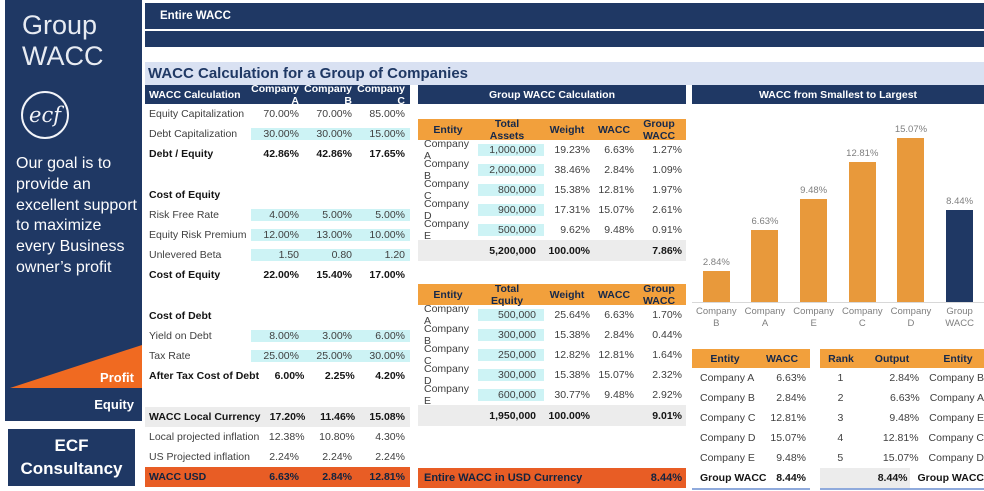 This screenshot has width=984, height=491. Describe the element at coordinates (277, 275) in the screenshot. I see `table-row: Cost of Equity 22.00% 15.40% 17.00%` at that location.